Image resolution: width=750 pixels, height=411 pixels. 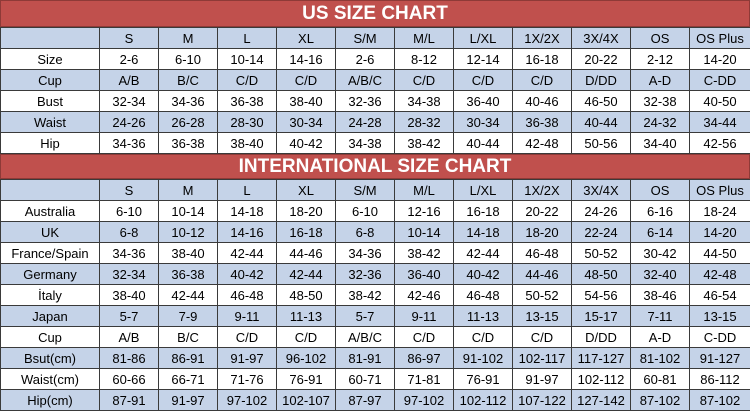 What do you see at coordinates (365, 274) in the screenshot?
I see `table-cell: 32-36` at bounding box center [365, 274].